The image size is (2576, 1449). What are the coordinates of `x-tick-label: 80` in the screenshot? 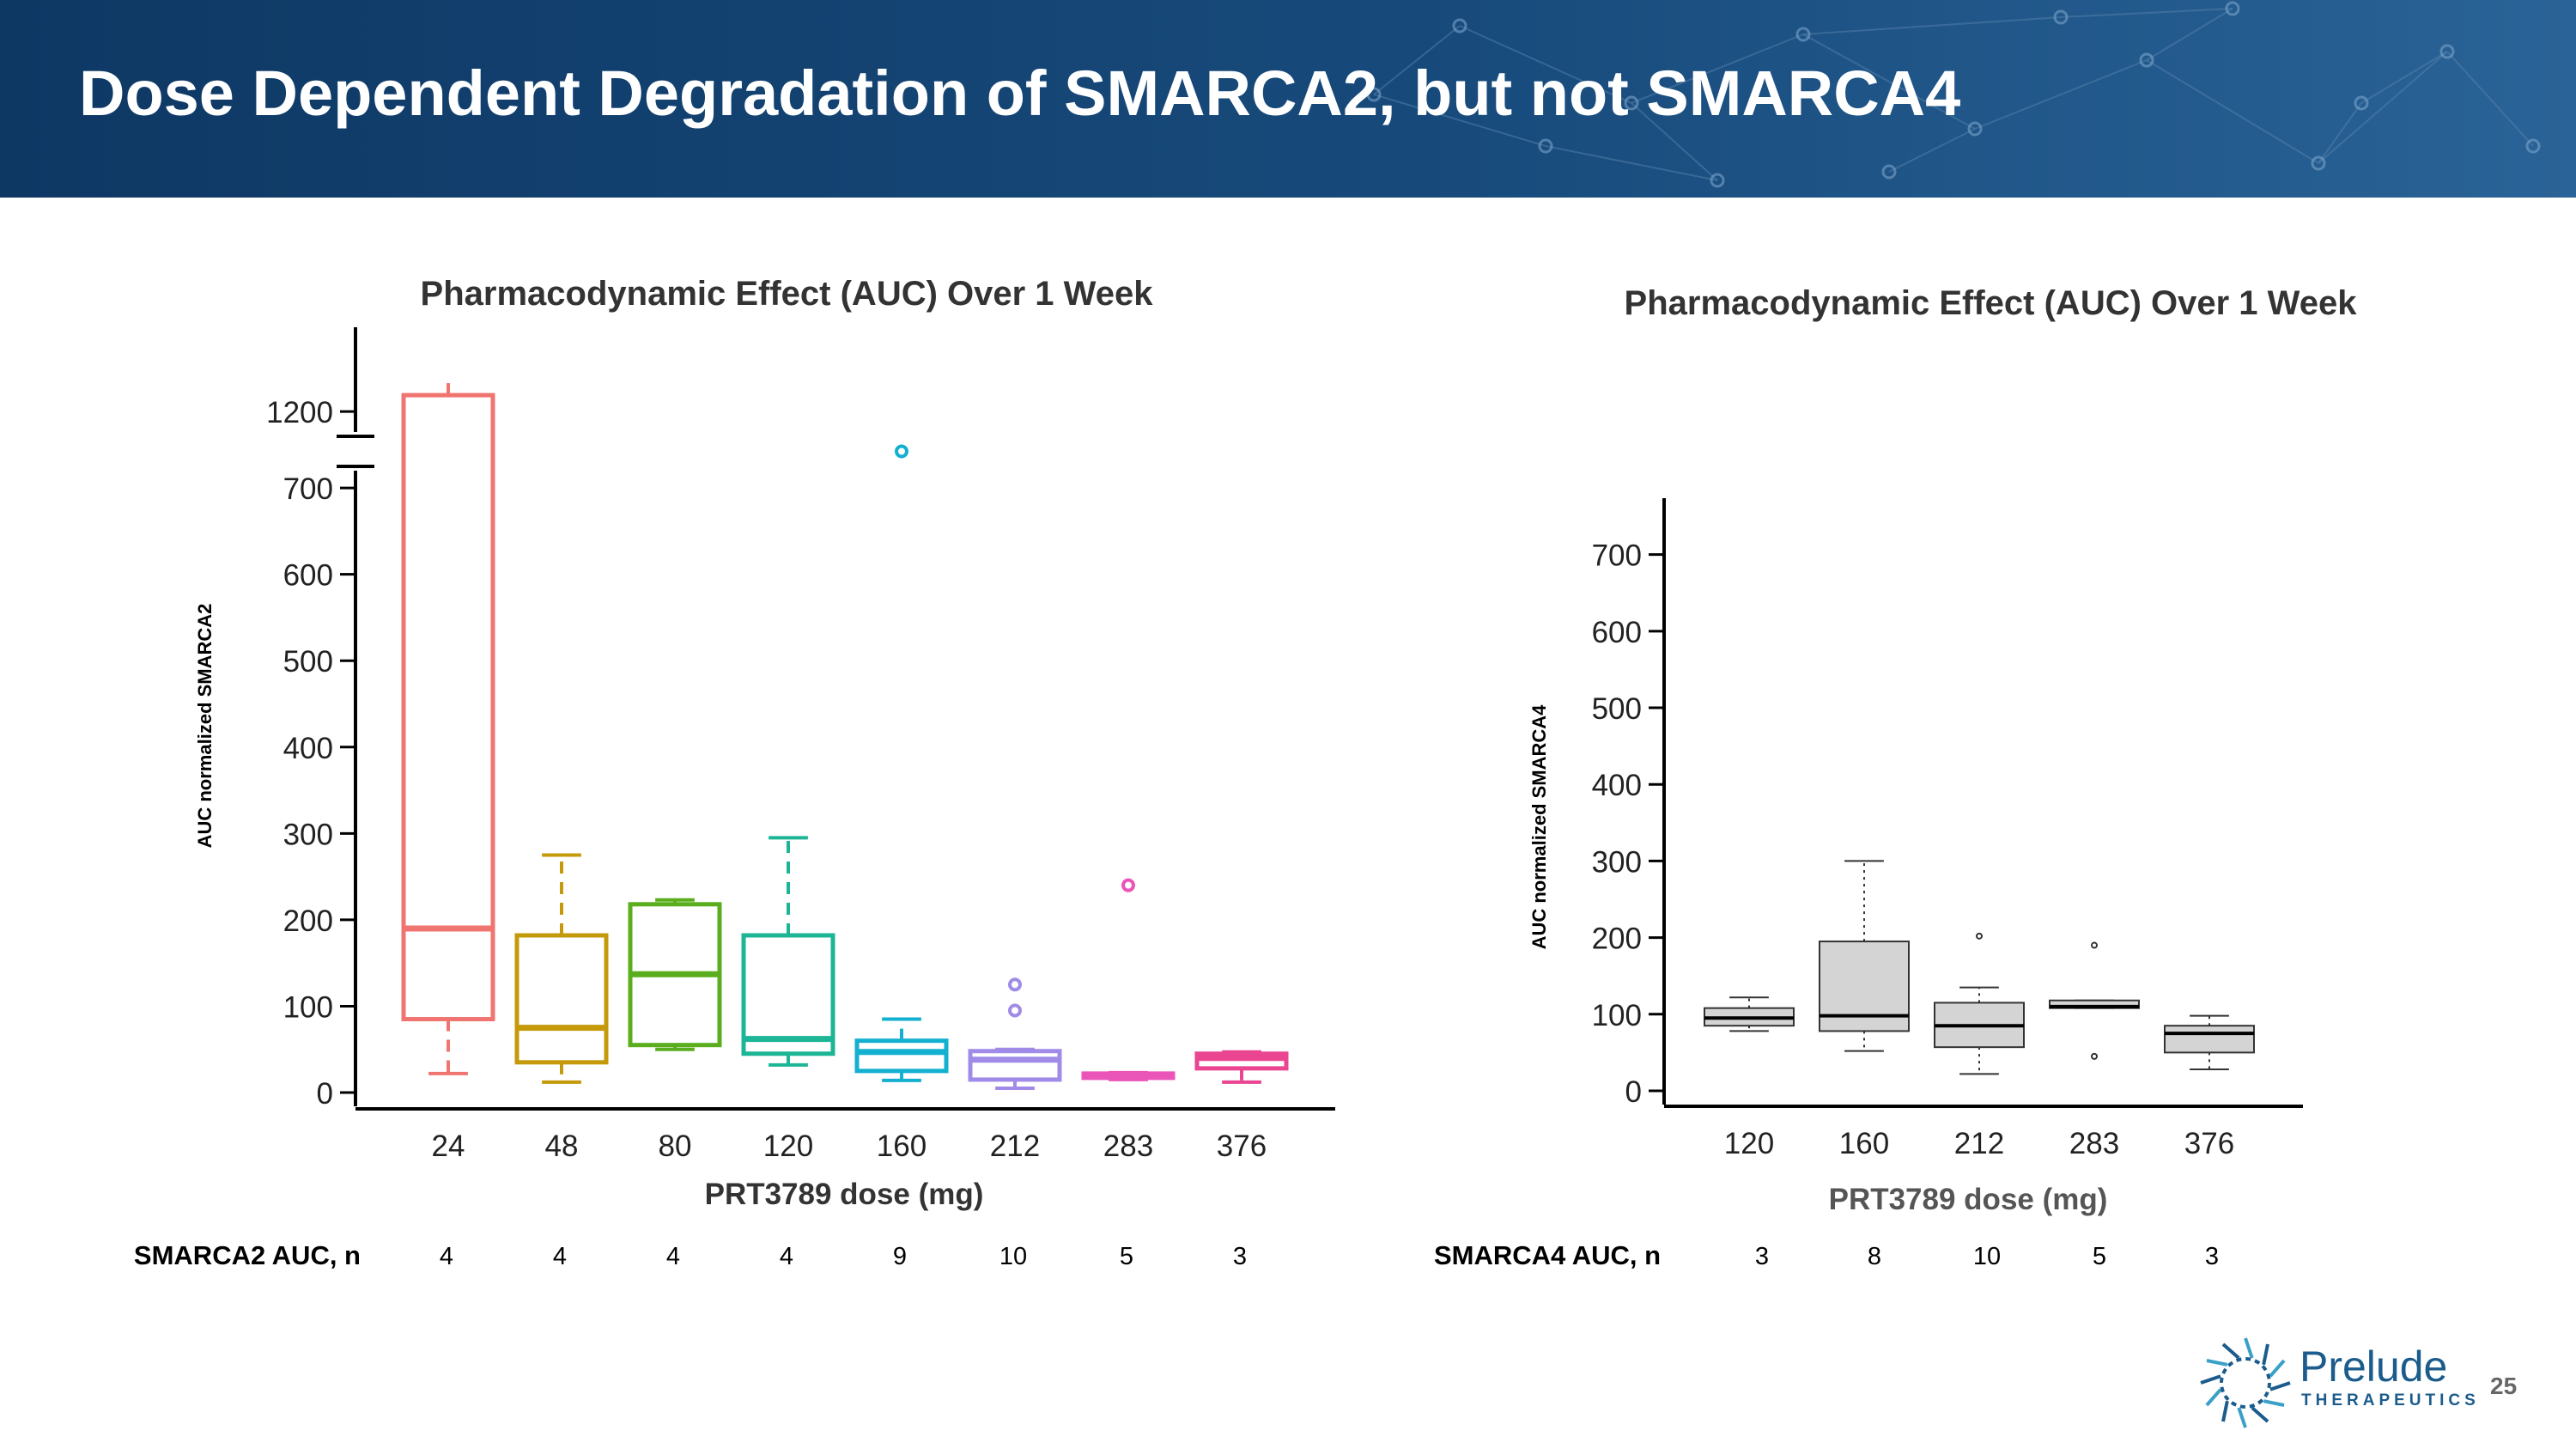 It's located at (675, 1146).